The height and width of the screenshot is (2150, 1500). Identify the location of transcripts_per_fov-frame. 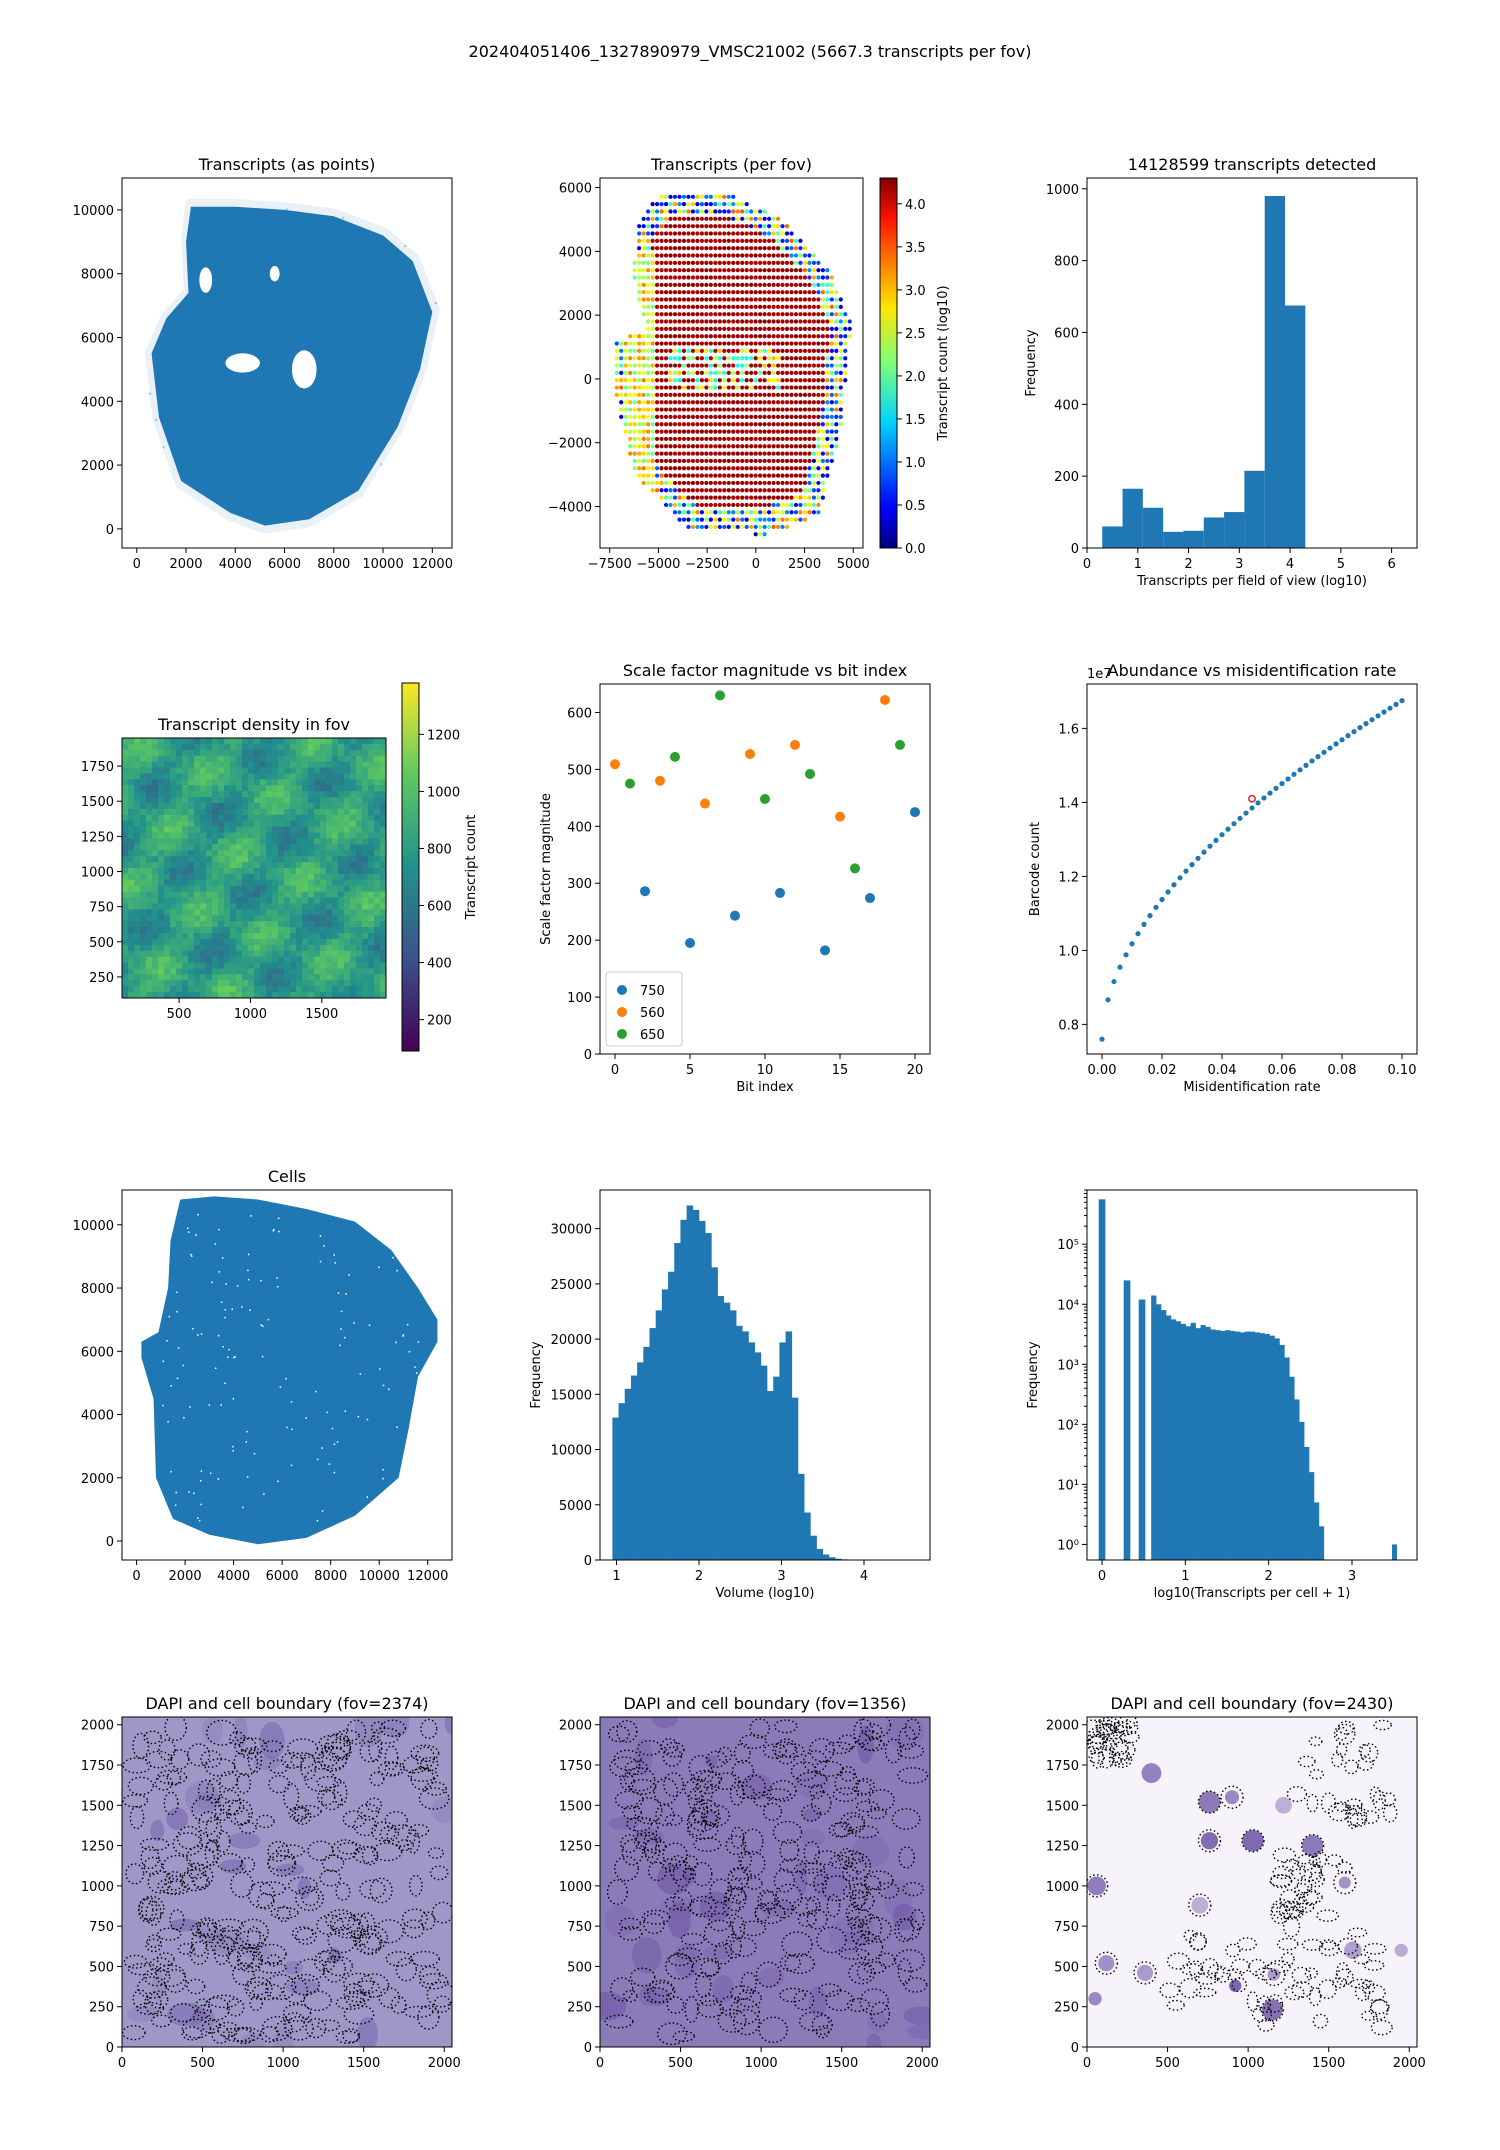
(731, 363).